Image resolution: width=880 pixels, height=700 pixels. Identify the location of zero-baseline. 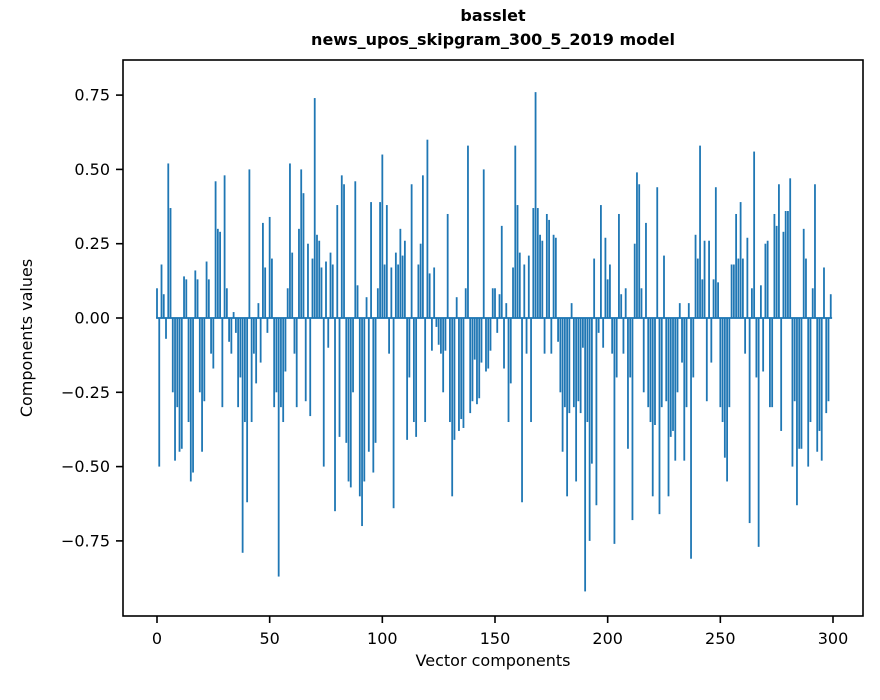
(494, 318).